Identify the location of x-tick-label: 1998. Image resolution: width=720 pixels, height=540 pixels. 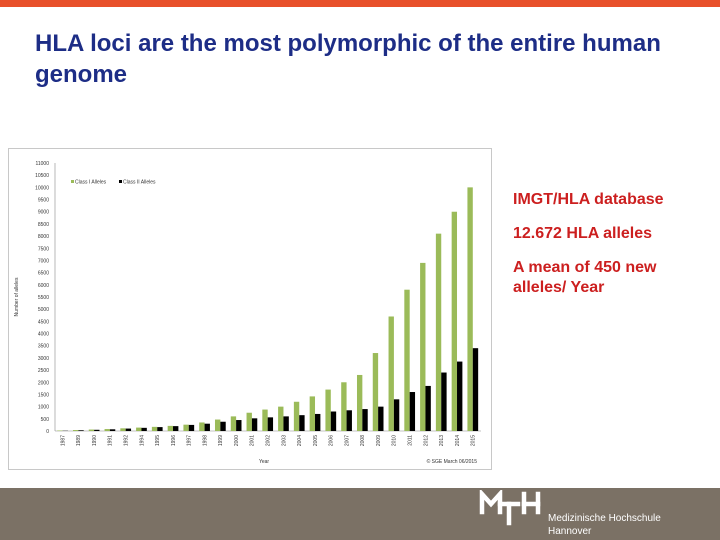
(205, 440).